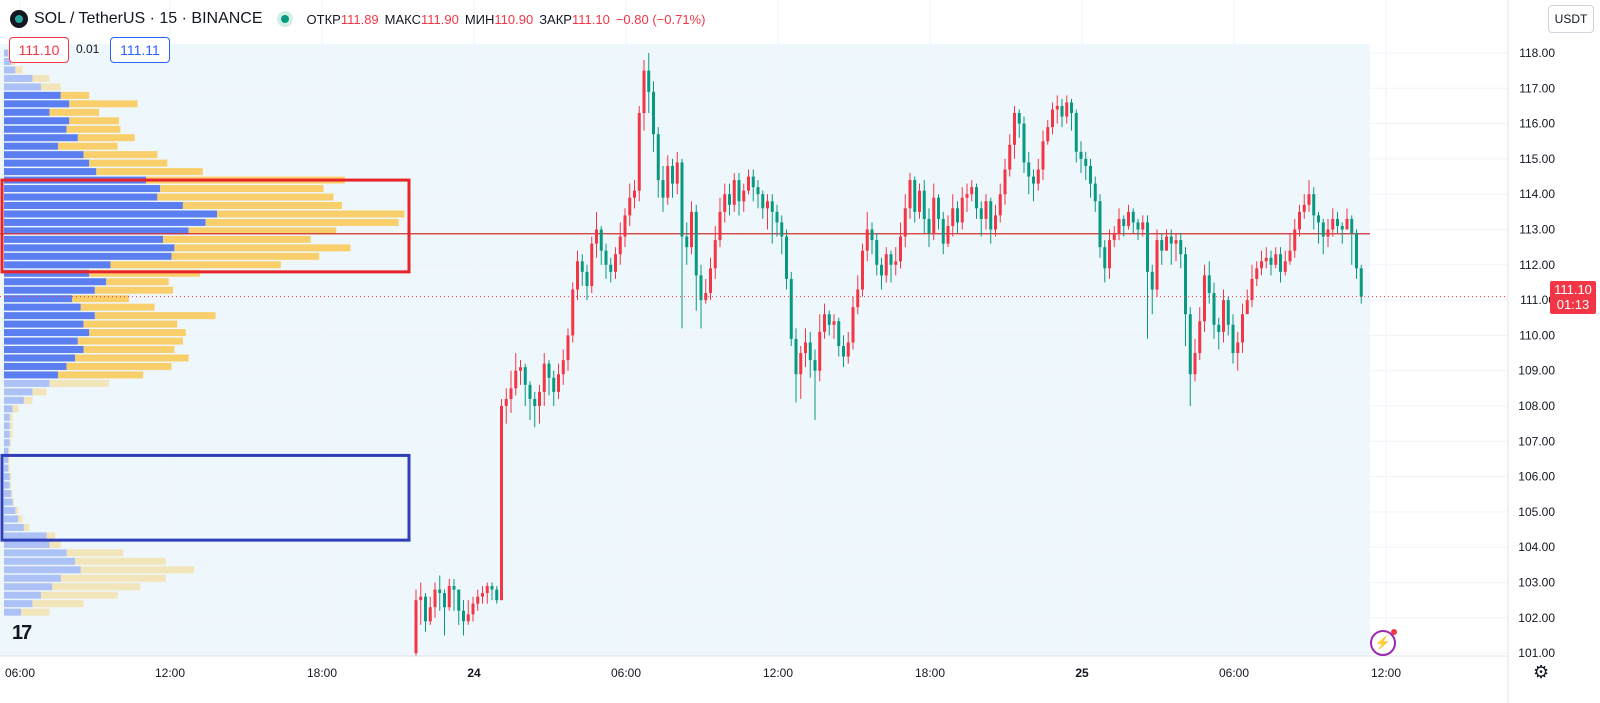 Image resolution: width=1600 pixels, height=703 pixels. What do you see at coordinates (284, 19) in the screenshot?
I see `market-status-icon` at bounding box center [284, 19].